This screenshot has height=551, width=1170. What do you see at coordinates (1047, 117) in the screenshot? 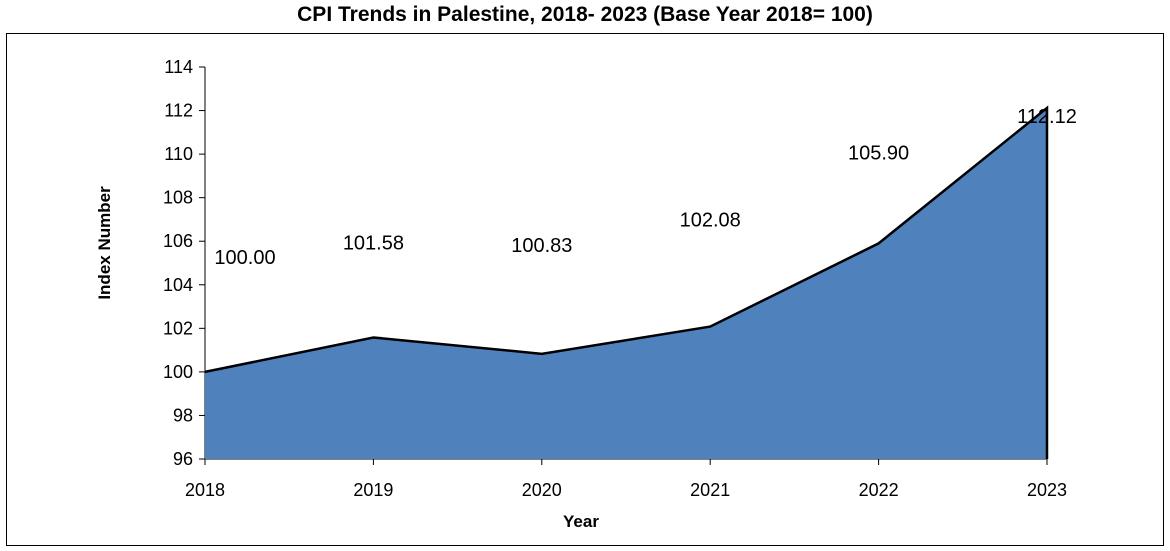
I see `data-label-2023: 112.12` at bounding box center [1047, 117].